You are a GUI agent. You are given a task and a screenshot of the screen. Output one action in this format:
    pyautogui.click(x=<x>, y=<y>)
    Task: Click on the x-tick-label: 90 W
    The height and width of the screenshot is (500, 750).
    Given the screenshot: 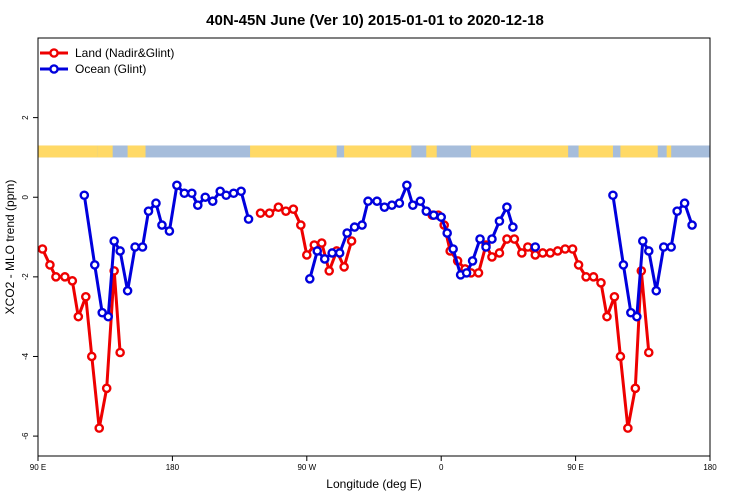 What is the action you would take?
    pyautogui.click(x=306, y=467)
    